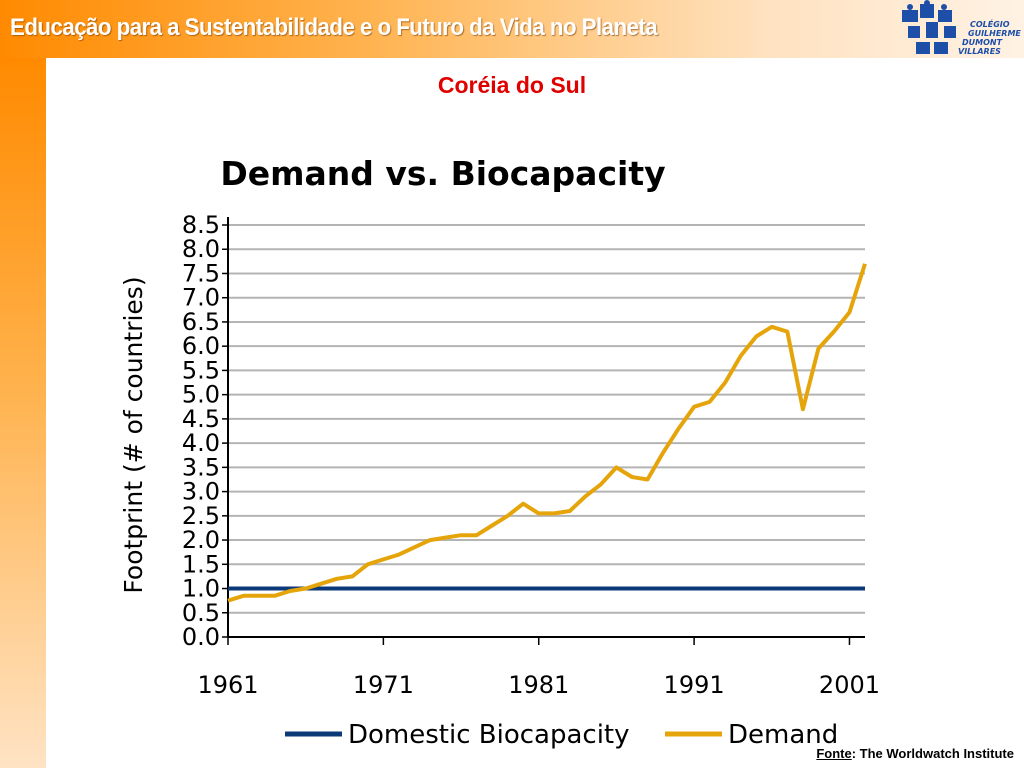  What do you see at coordinates (538, 668) in the screenshot?
I see `x-tick-labels: 1961 1971 1981 1991 2001` at bounding box center [538, 668].